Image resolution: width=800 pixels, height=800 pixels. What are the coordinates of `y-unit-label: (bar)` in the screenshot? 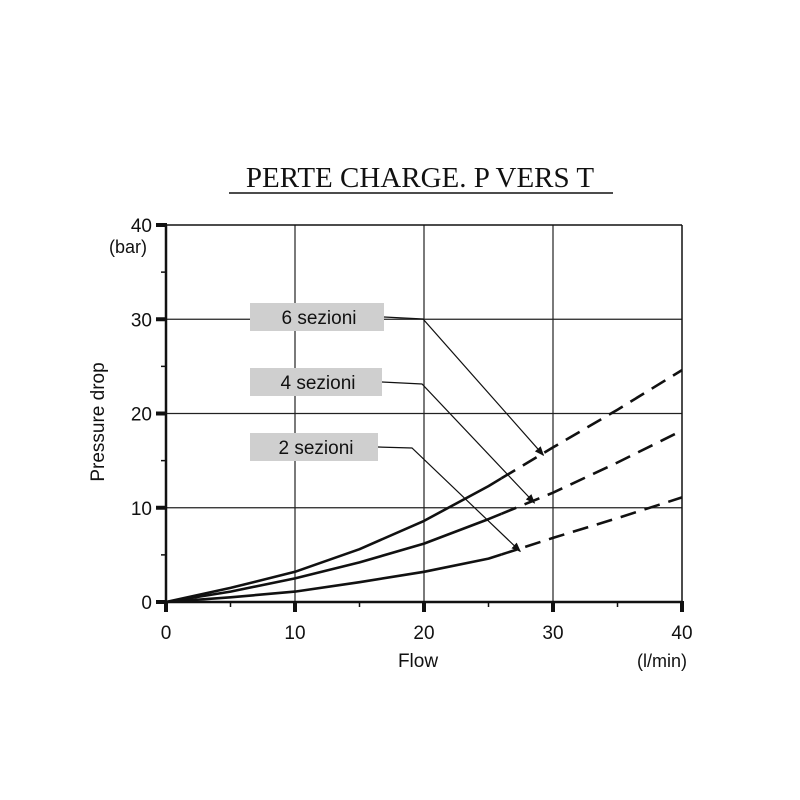 It's located at (128, 247).